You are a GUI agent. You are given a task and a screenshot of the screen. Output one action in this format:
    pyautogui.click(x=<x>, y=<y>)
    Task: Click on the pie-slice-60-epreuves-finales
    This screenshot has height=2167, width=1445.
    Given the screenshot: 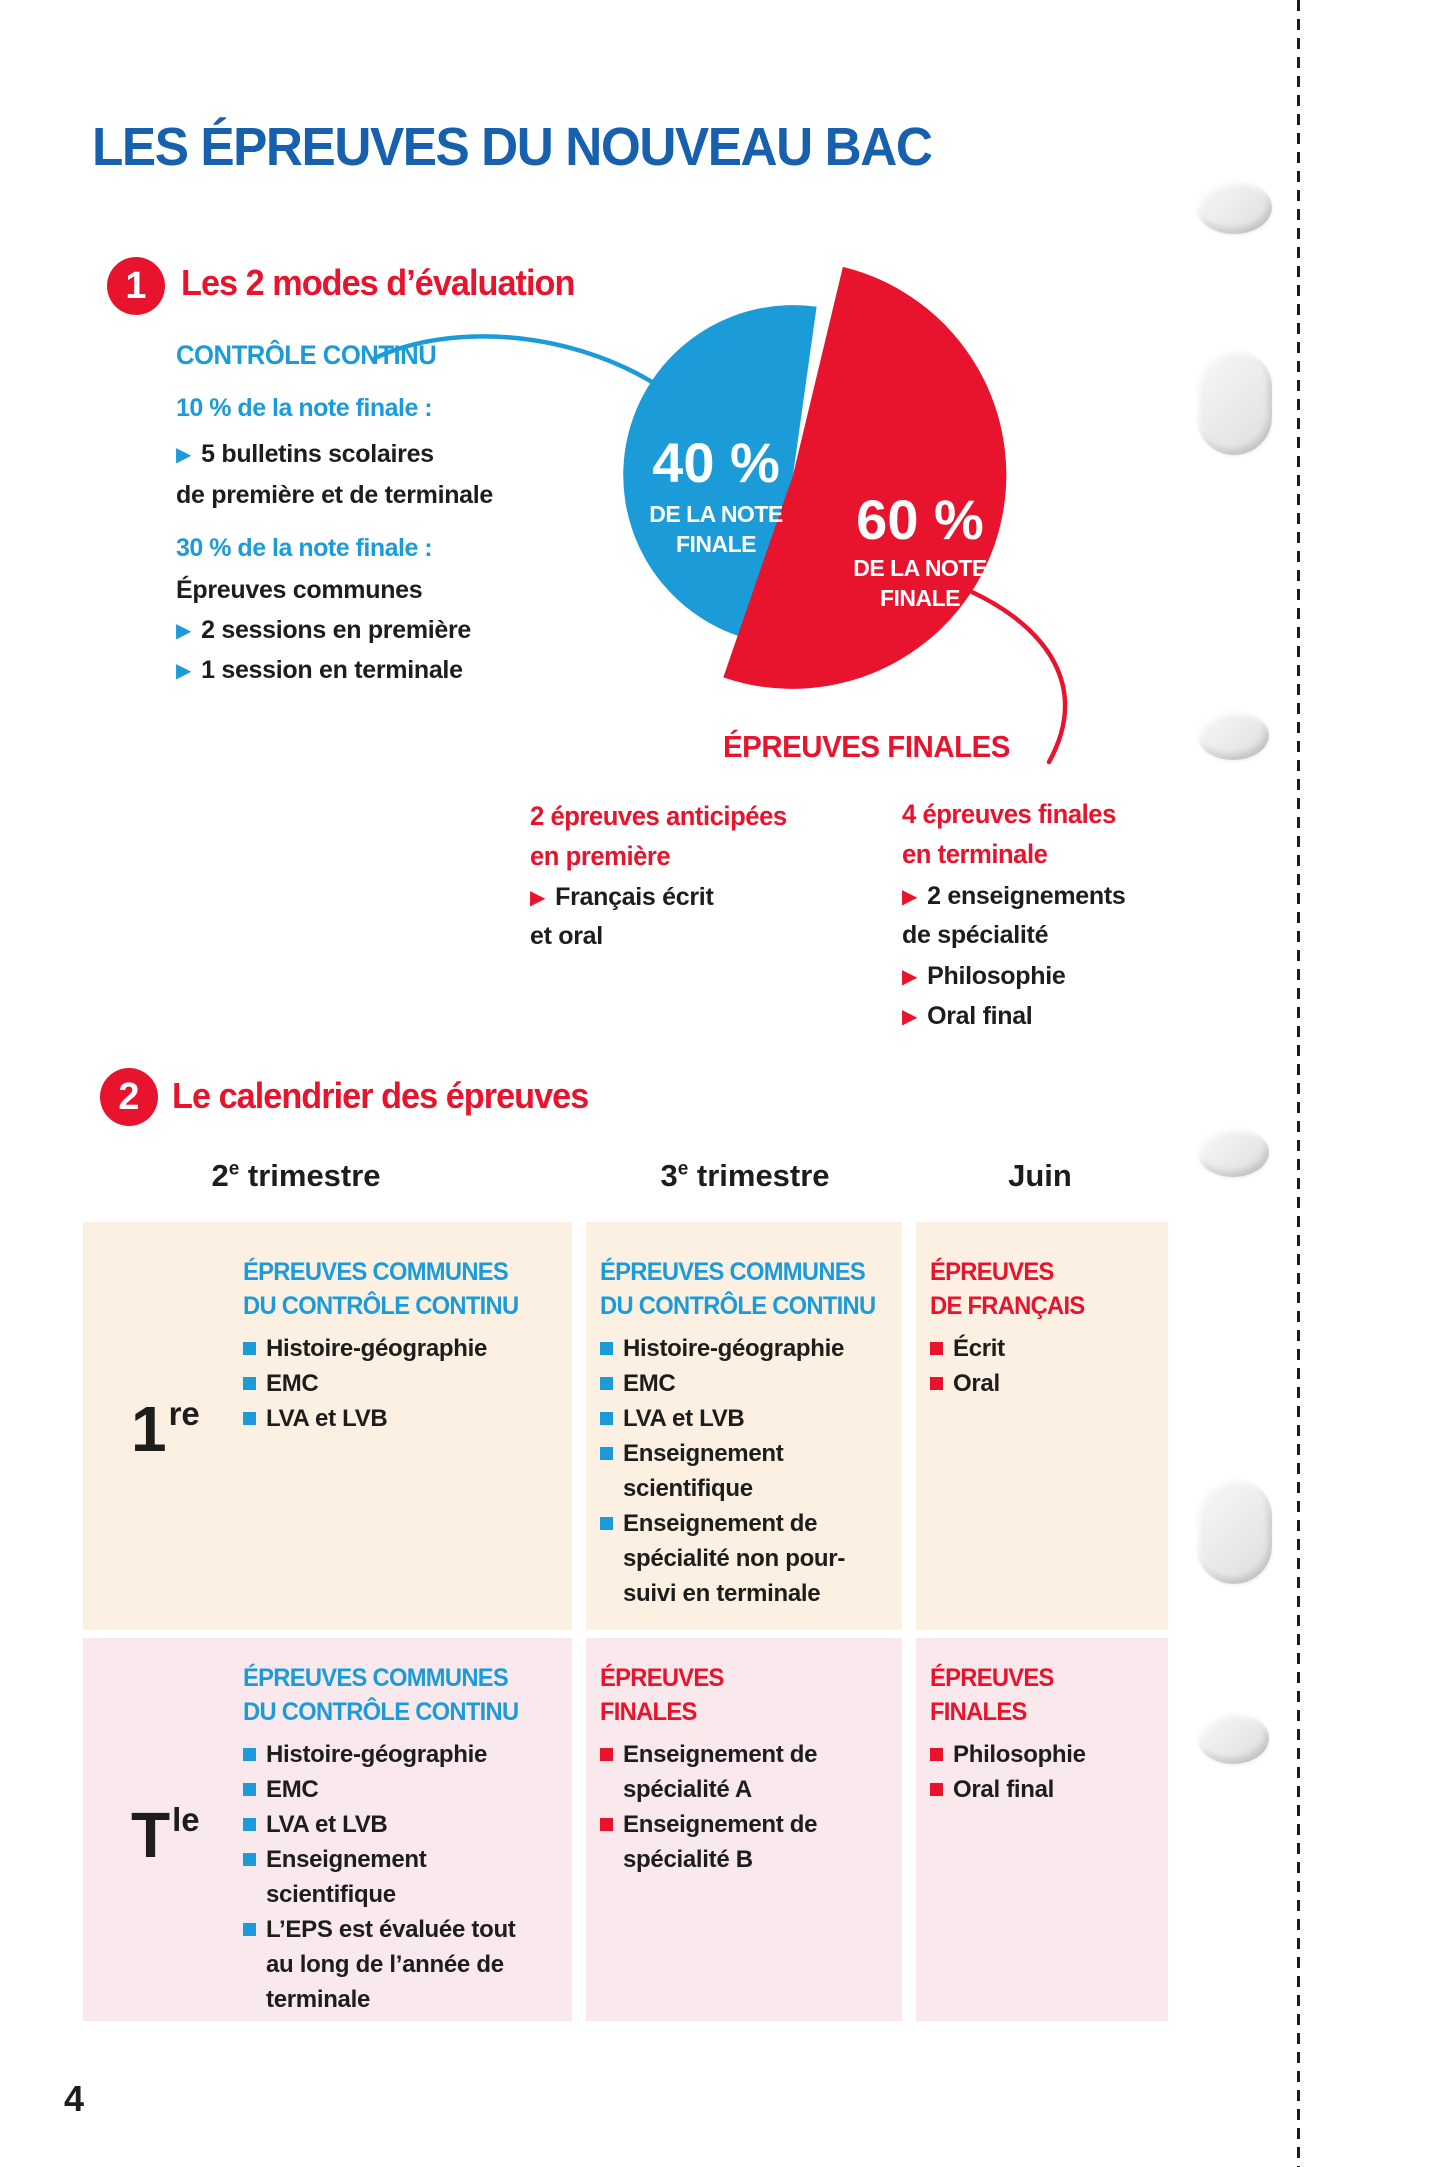 What is the action you would take?
    pyautogui.click(x=865, y=477)
    